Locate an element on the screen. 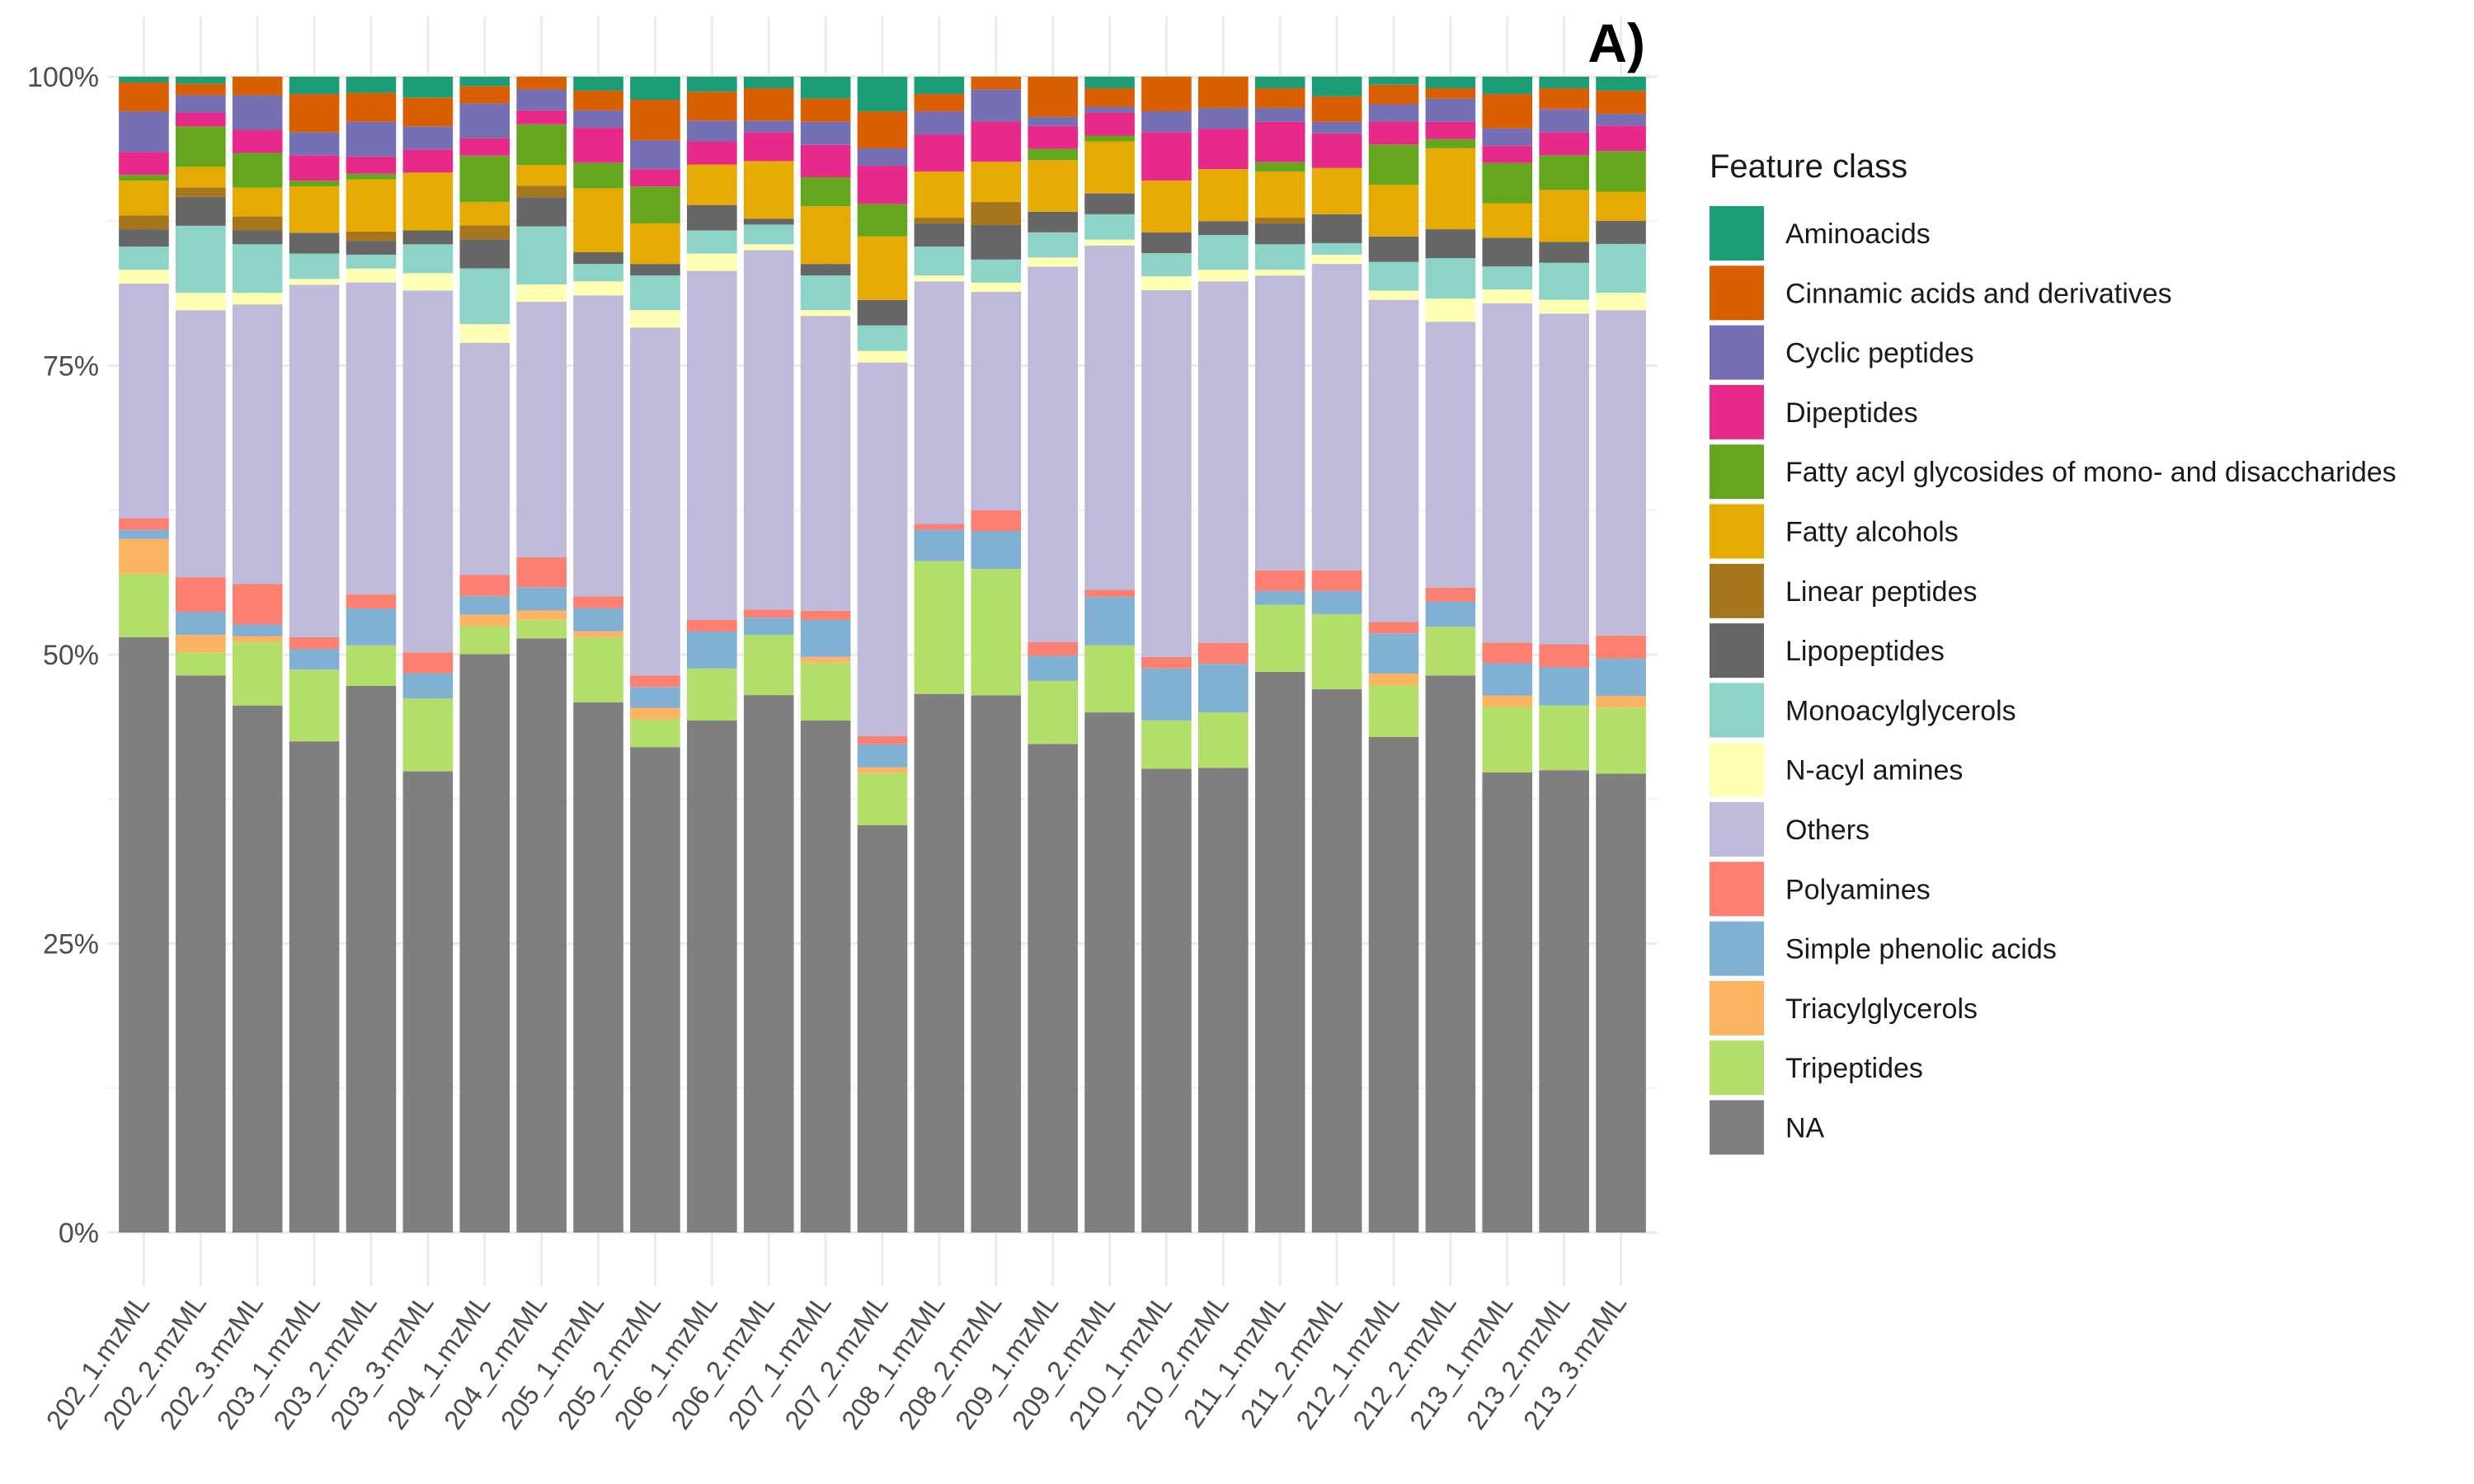  legend-label: NA is located at coordinates (1805, 1128).